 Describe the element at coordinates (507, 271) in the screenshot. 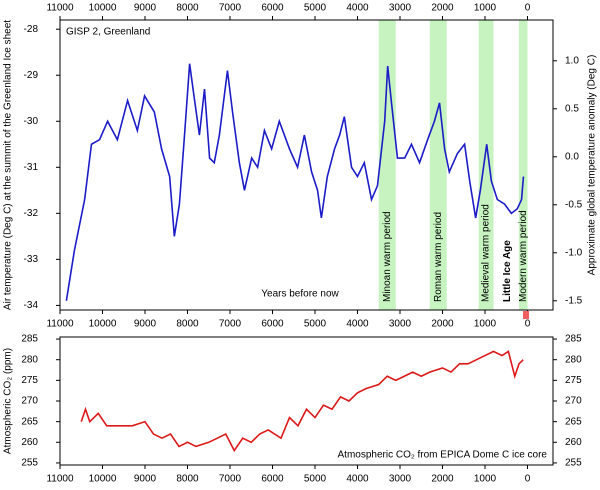

I see `marker-label: Little Ice Age` at that location.